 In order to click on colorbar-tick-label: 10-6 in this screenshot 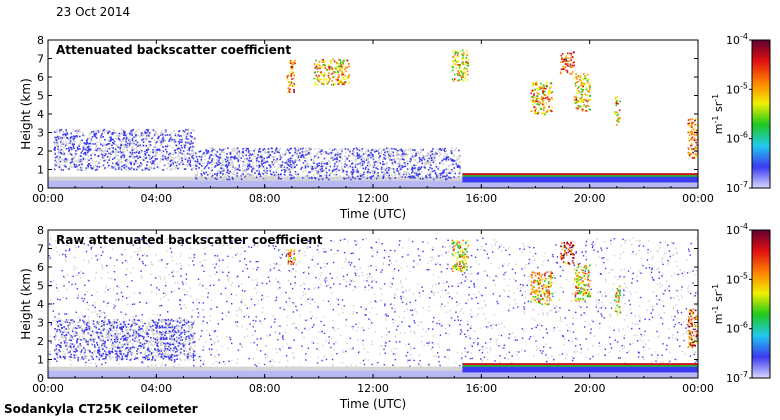, I will do `click(737, 138)`.